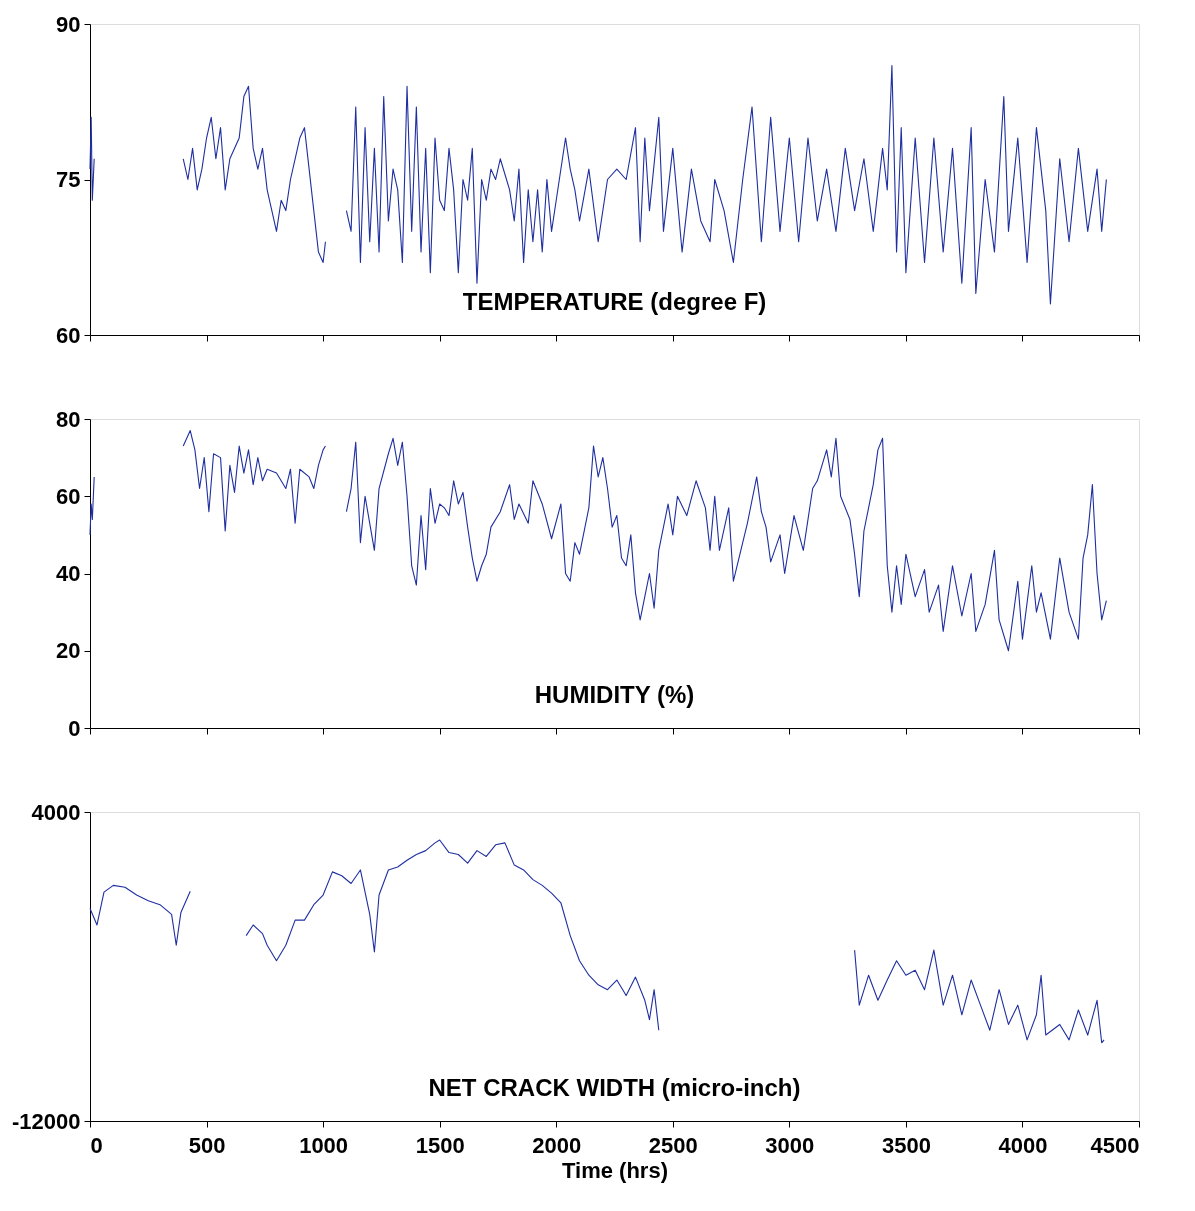 The height and width of the screenshot is (1211, 1195). I want to click on x-tick-label: 3500, so click(906, 1145).